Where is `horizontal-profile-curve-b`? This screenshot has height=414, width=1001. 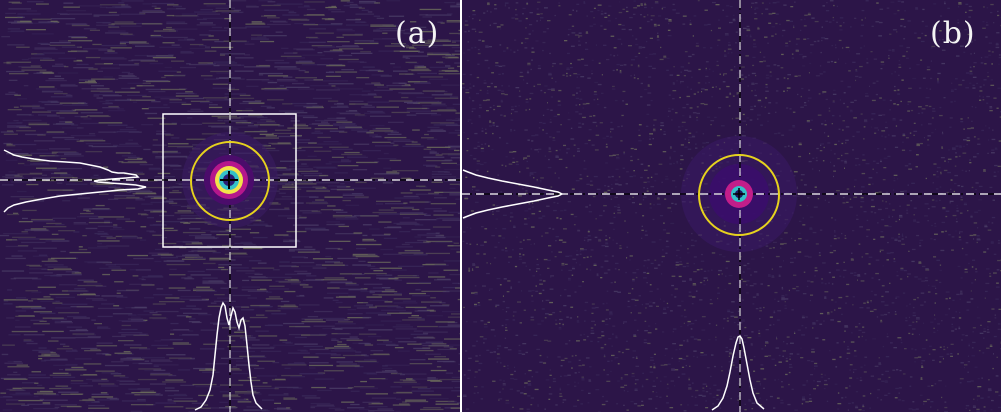 horizontal-profile-curve-b is located at coordinates (513, 194).